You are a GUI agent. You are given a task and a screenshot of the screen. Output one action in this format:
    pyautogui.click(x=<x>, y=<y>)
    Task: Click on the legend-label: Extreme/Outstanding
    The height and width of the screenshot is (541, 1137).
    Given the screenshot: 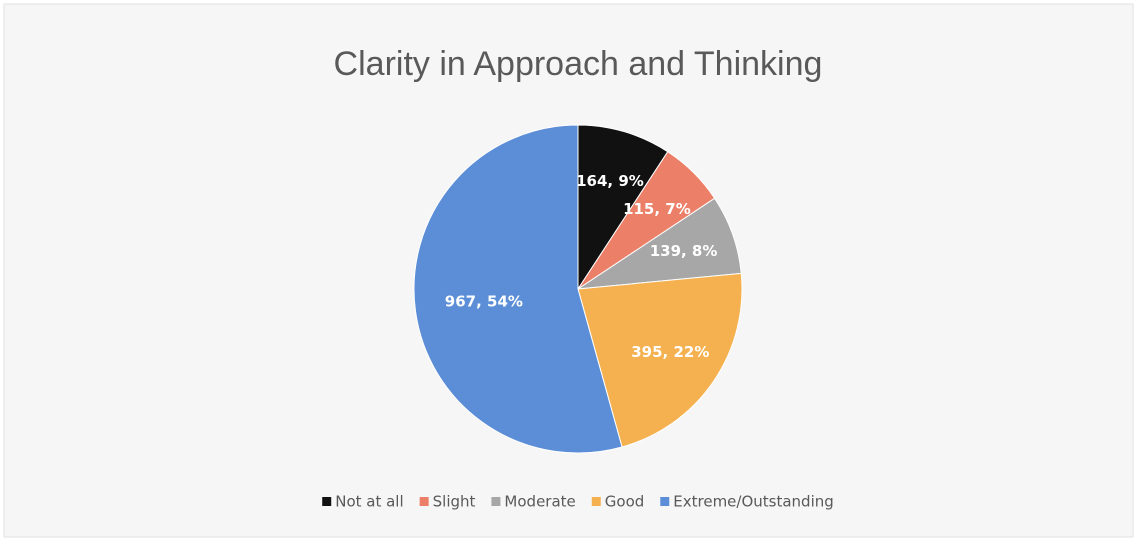 What is the action you would take?
    pyautogui.click(x=753, y=502)
    